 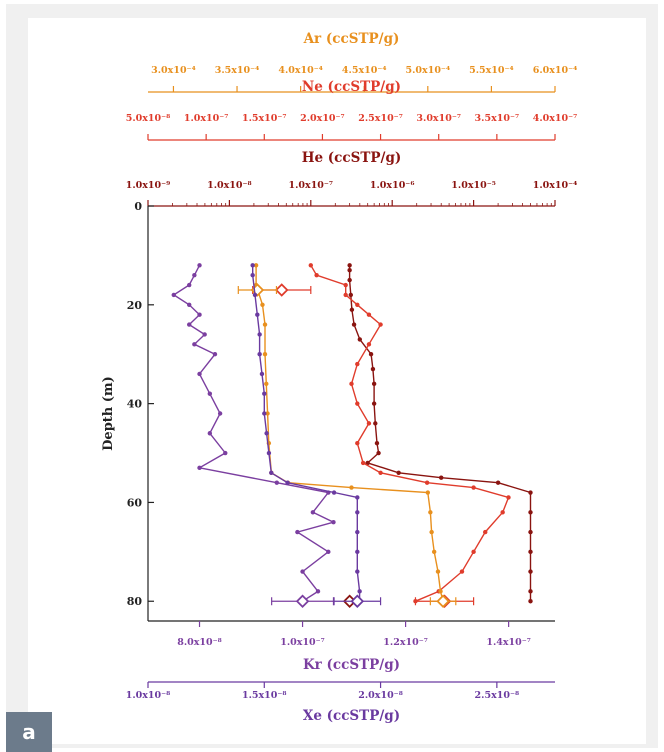 What do you see at coordinates (264, 695) in the screenshot?
I see `xe-tick-label: 1.5x10⁻⁸` at bounding box center [264, 695].